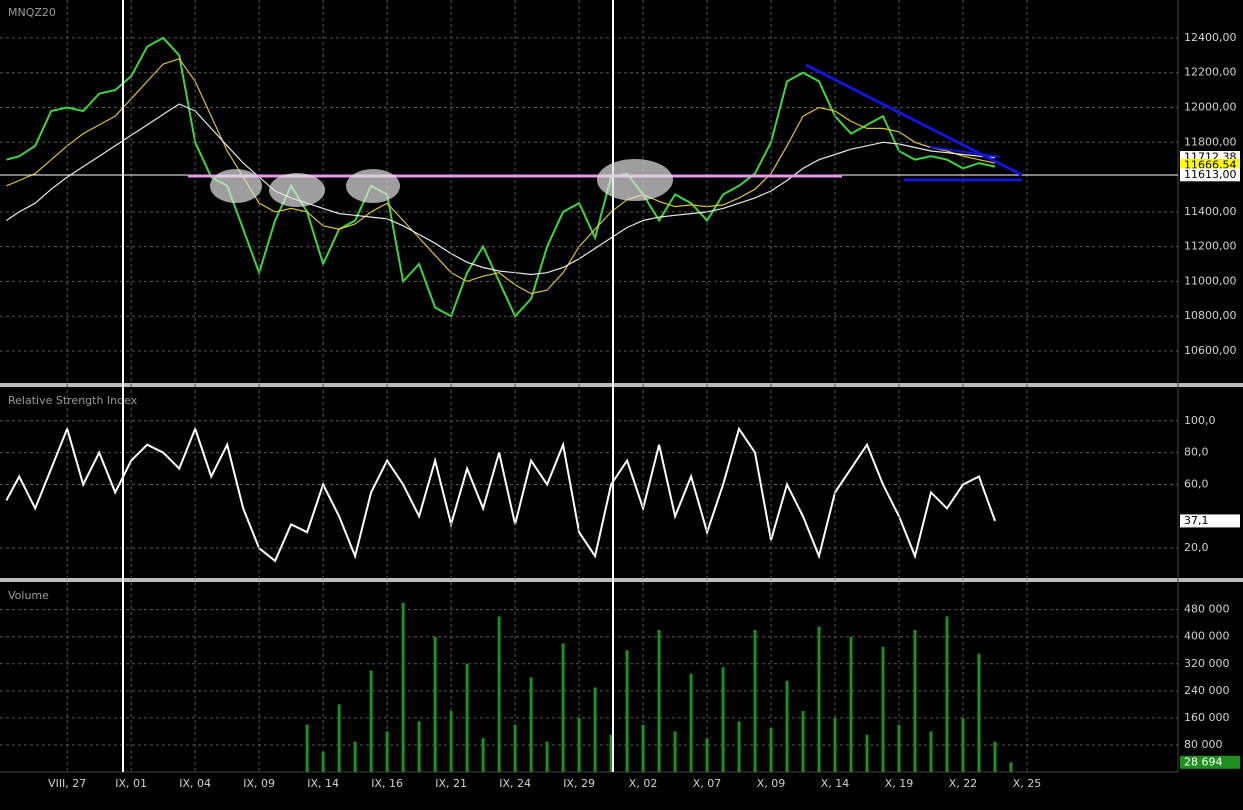 This screenshot has width=1243, height=810. What do you see at coordinates (1027, 783) in the screenshot?
I see `x-tick-label: X, 25` at bounding box center [1027, 783].